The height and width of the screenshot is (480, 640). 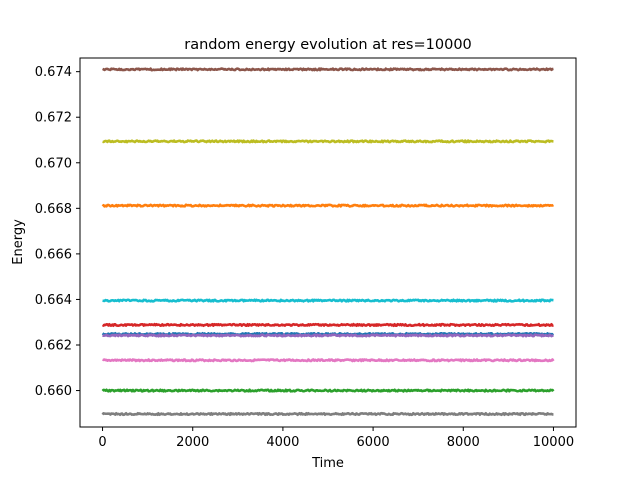 I want to click on y-tick-label: 0.674, so click(x=53, y=72).